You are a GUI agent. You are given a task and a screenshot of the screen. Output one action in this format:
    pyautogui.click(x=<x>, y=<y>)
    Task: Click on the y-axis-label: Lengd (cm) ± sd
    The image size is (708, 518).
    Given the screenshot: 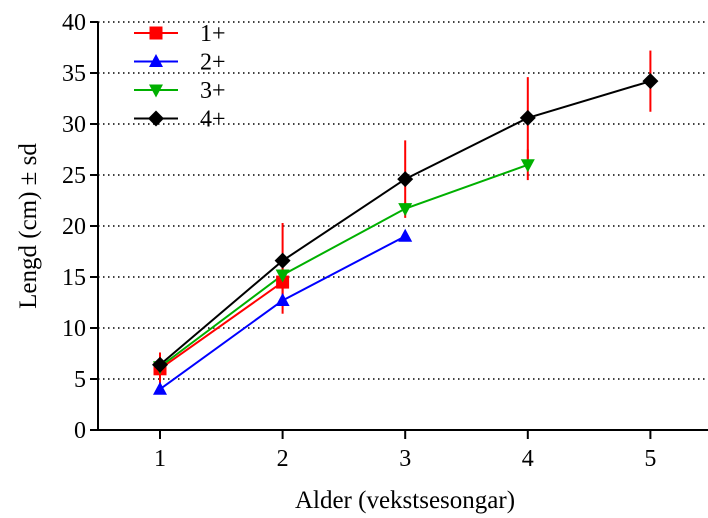 What is the action you would take?
    pyautogui.click(x=28, y=226)
    